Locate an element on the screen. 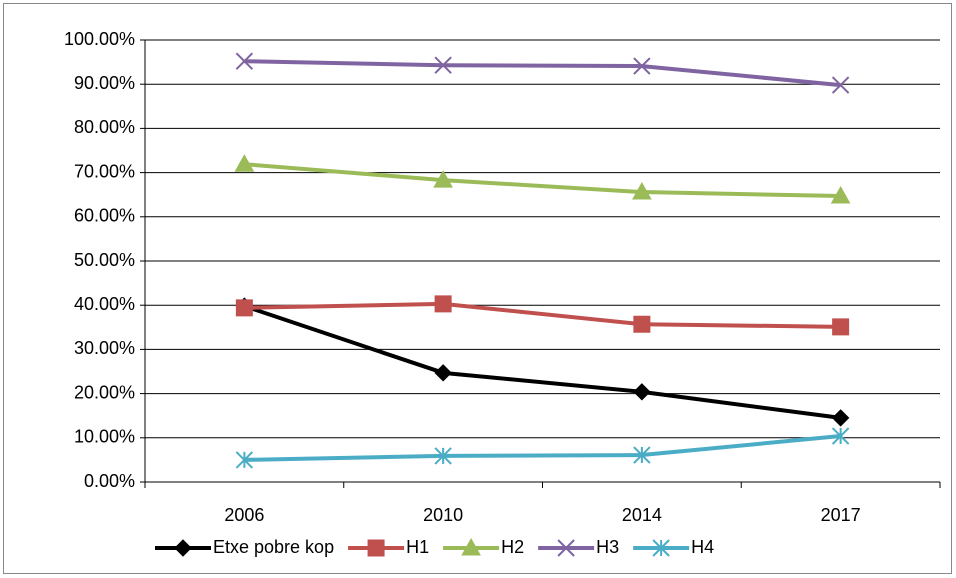 This screenshot has width=956, height=578. y-tick-label: 20.00% is located at coordinates (104, 392).